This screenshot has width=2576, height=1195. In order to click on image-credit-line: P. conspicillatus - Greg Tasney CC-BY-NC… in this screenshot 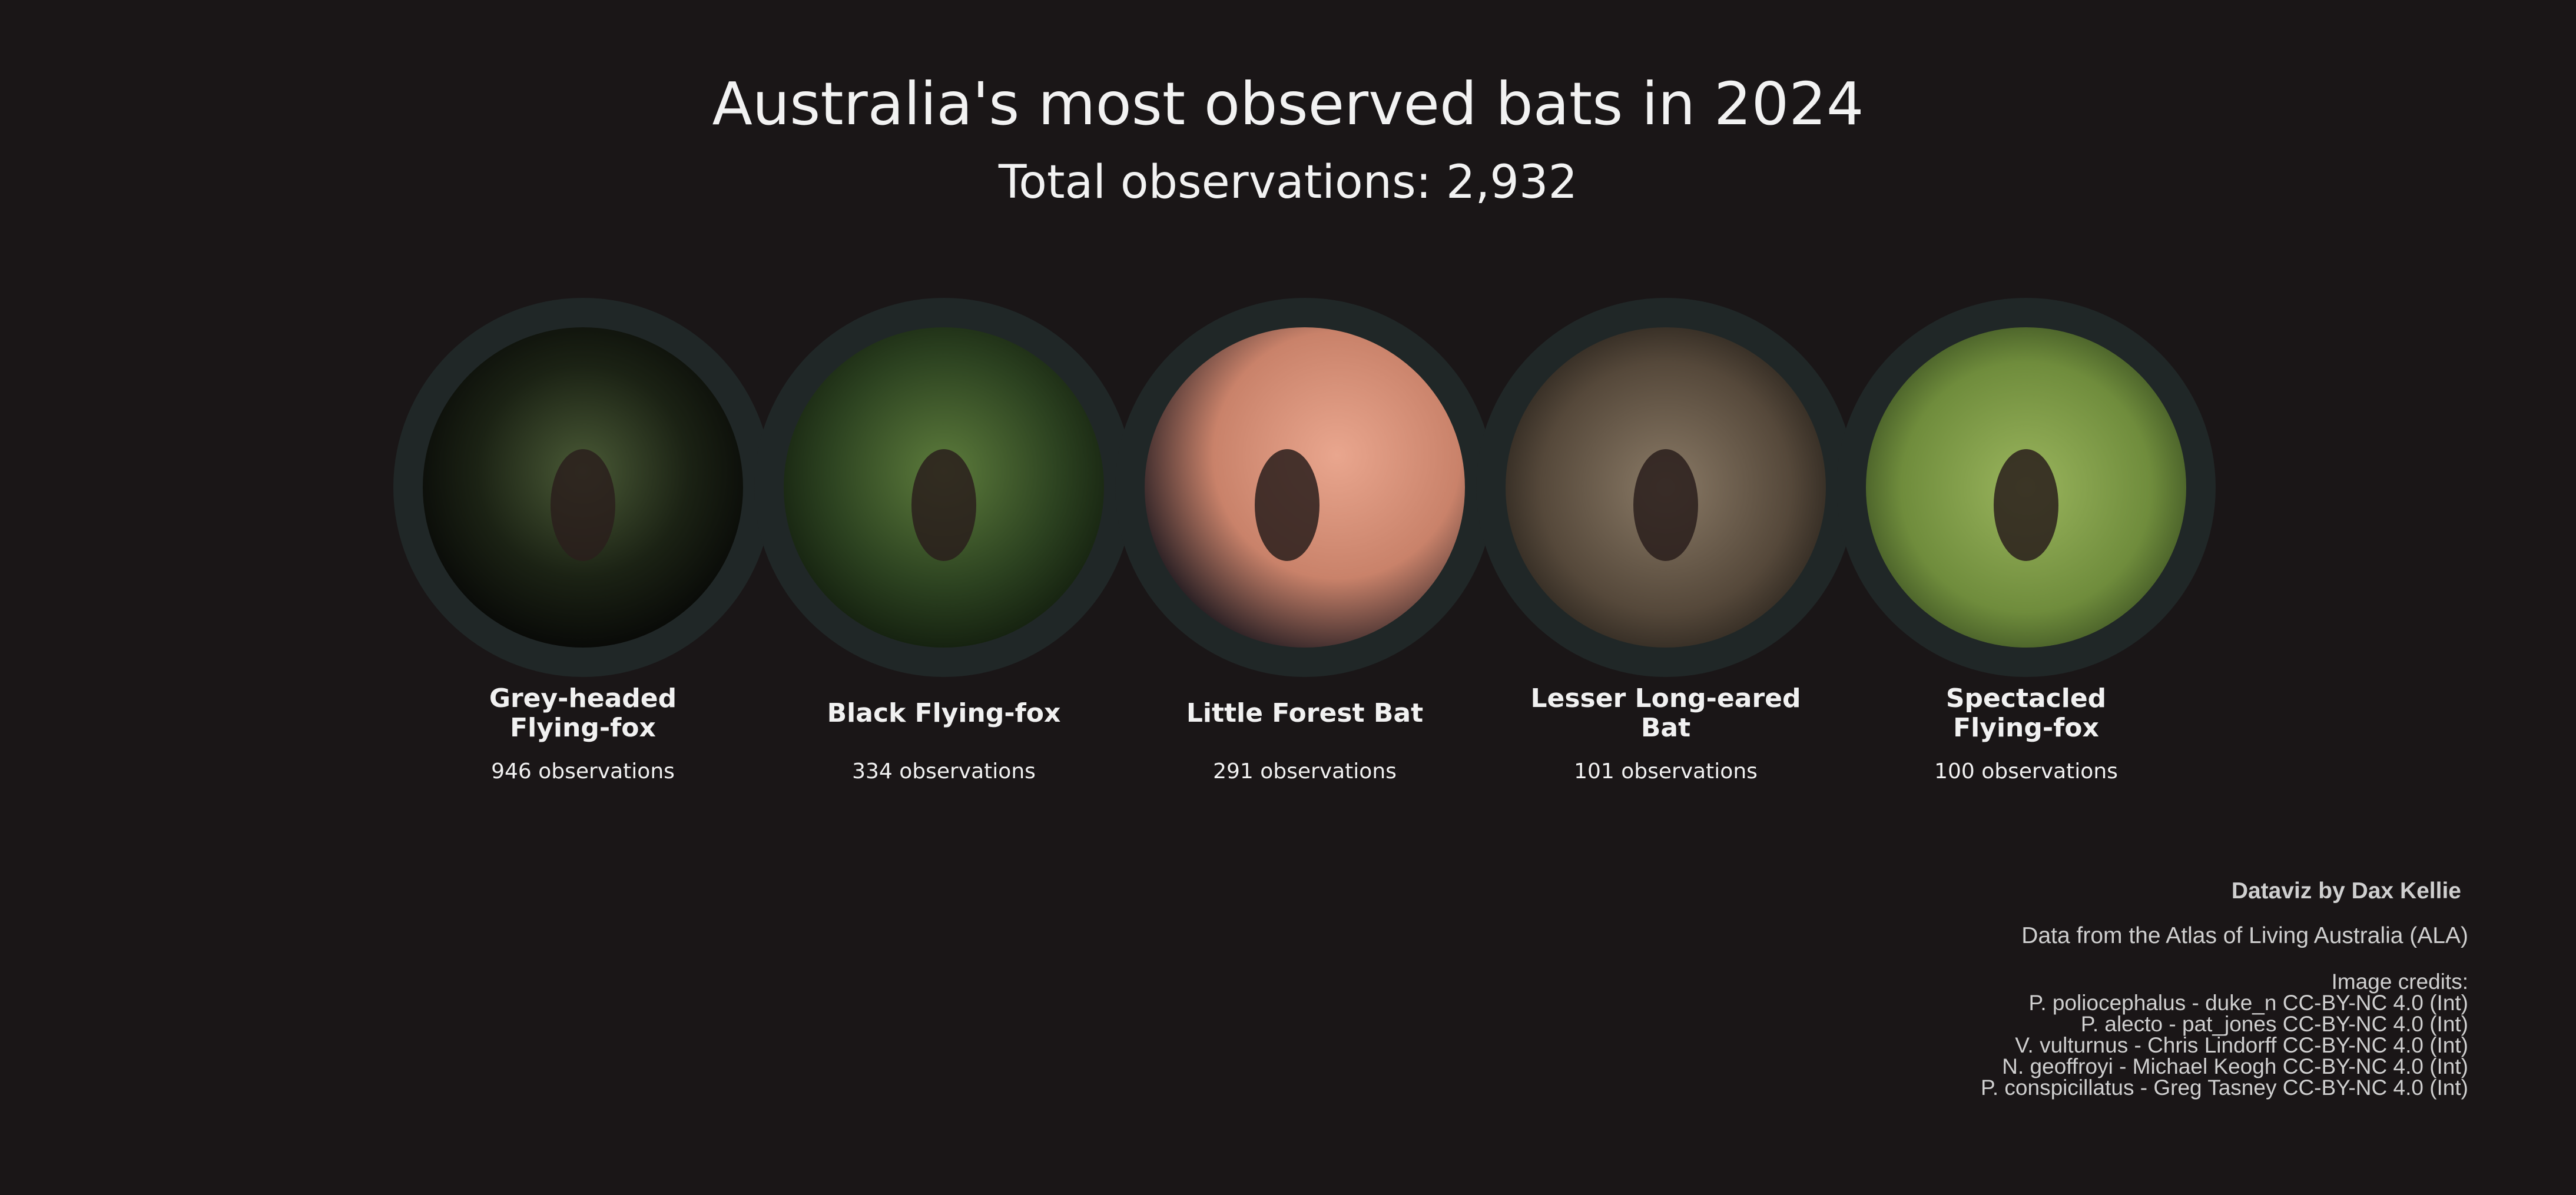, I will do `click(2224, 1088)`.